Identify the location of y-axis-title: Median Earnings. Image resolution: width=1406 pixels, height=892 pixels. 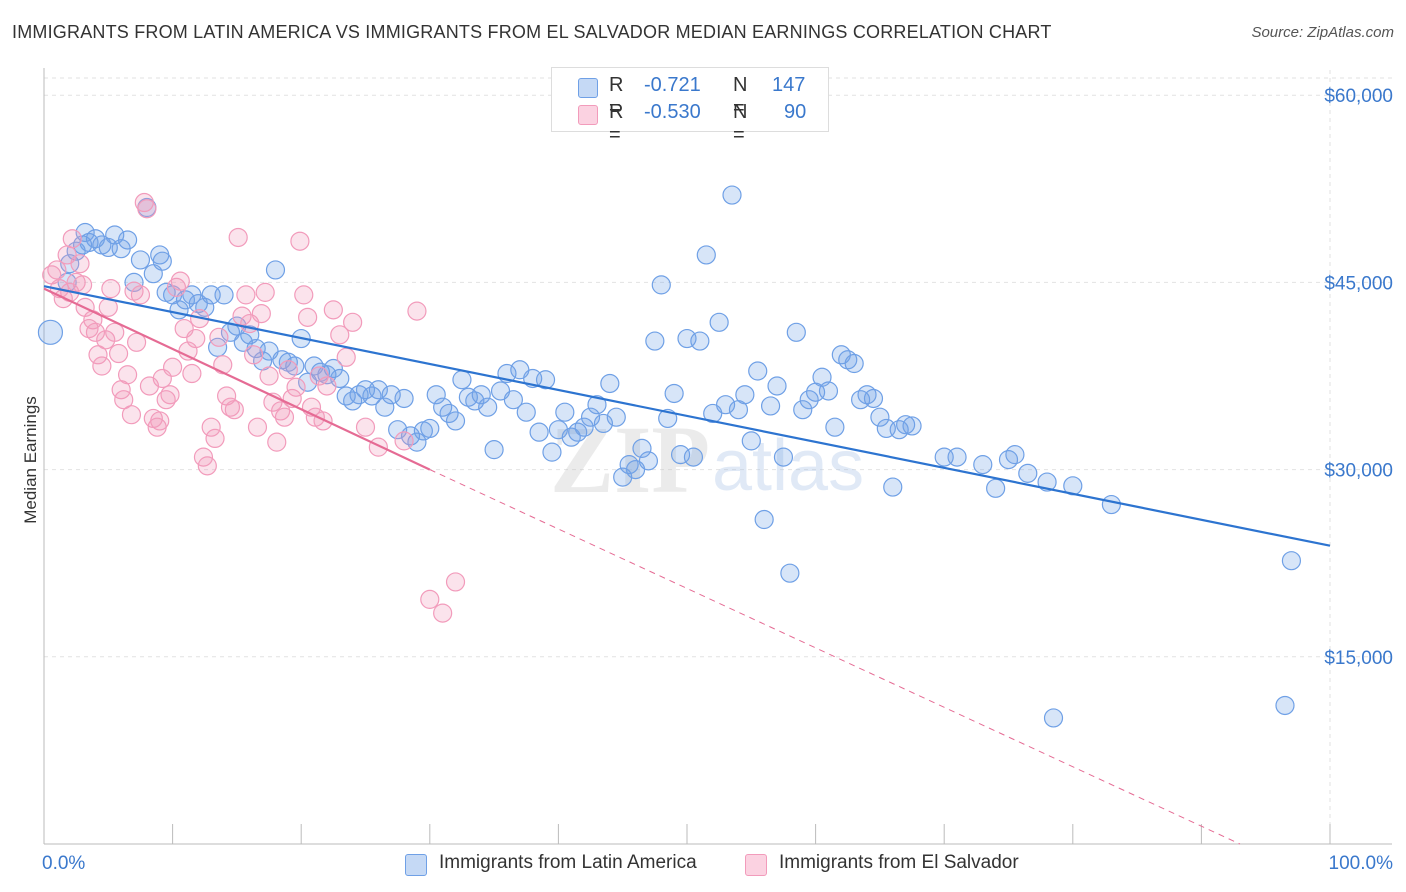
(30, 460).